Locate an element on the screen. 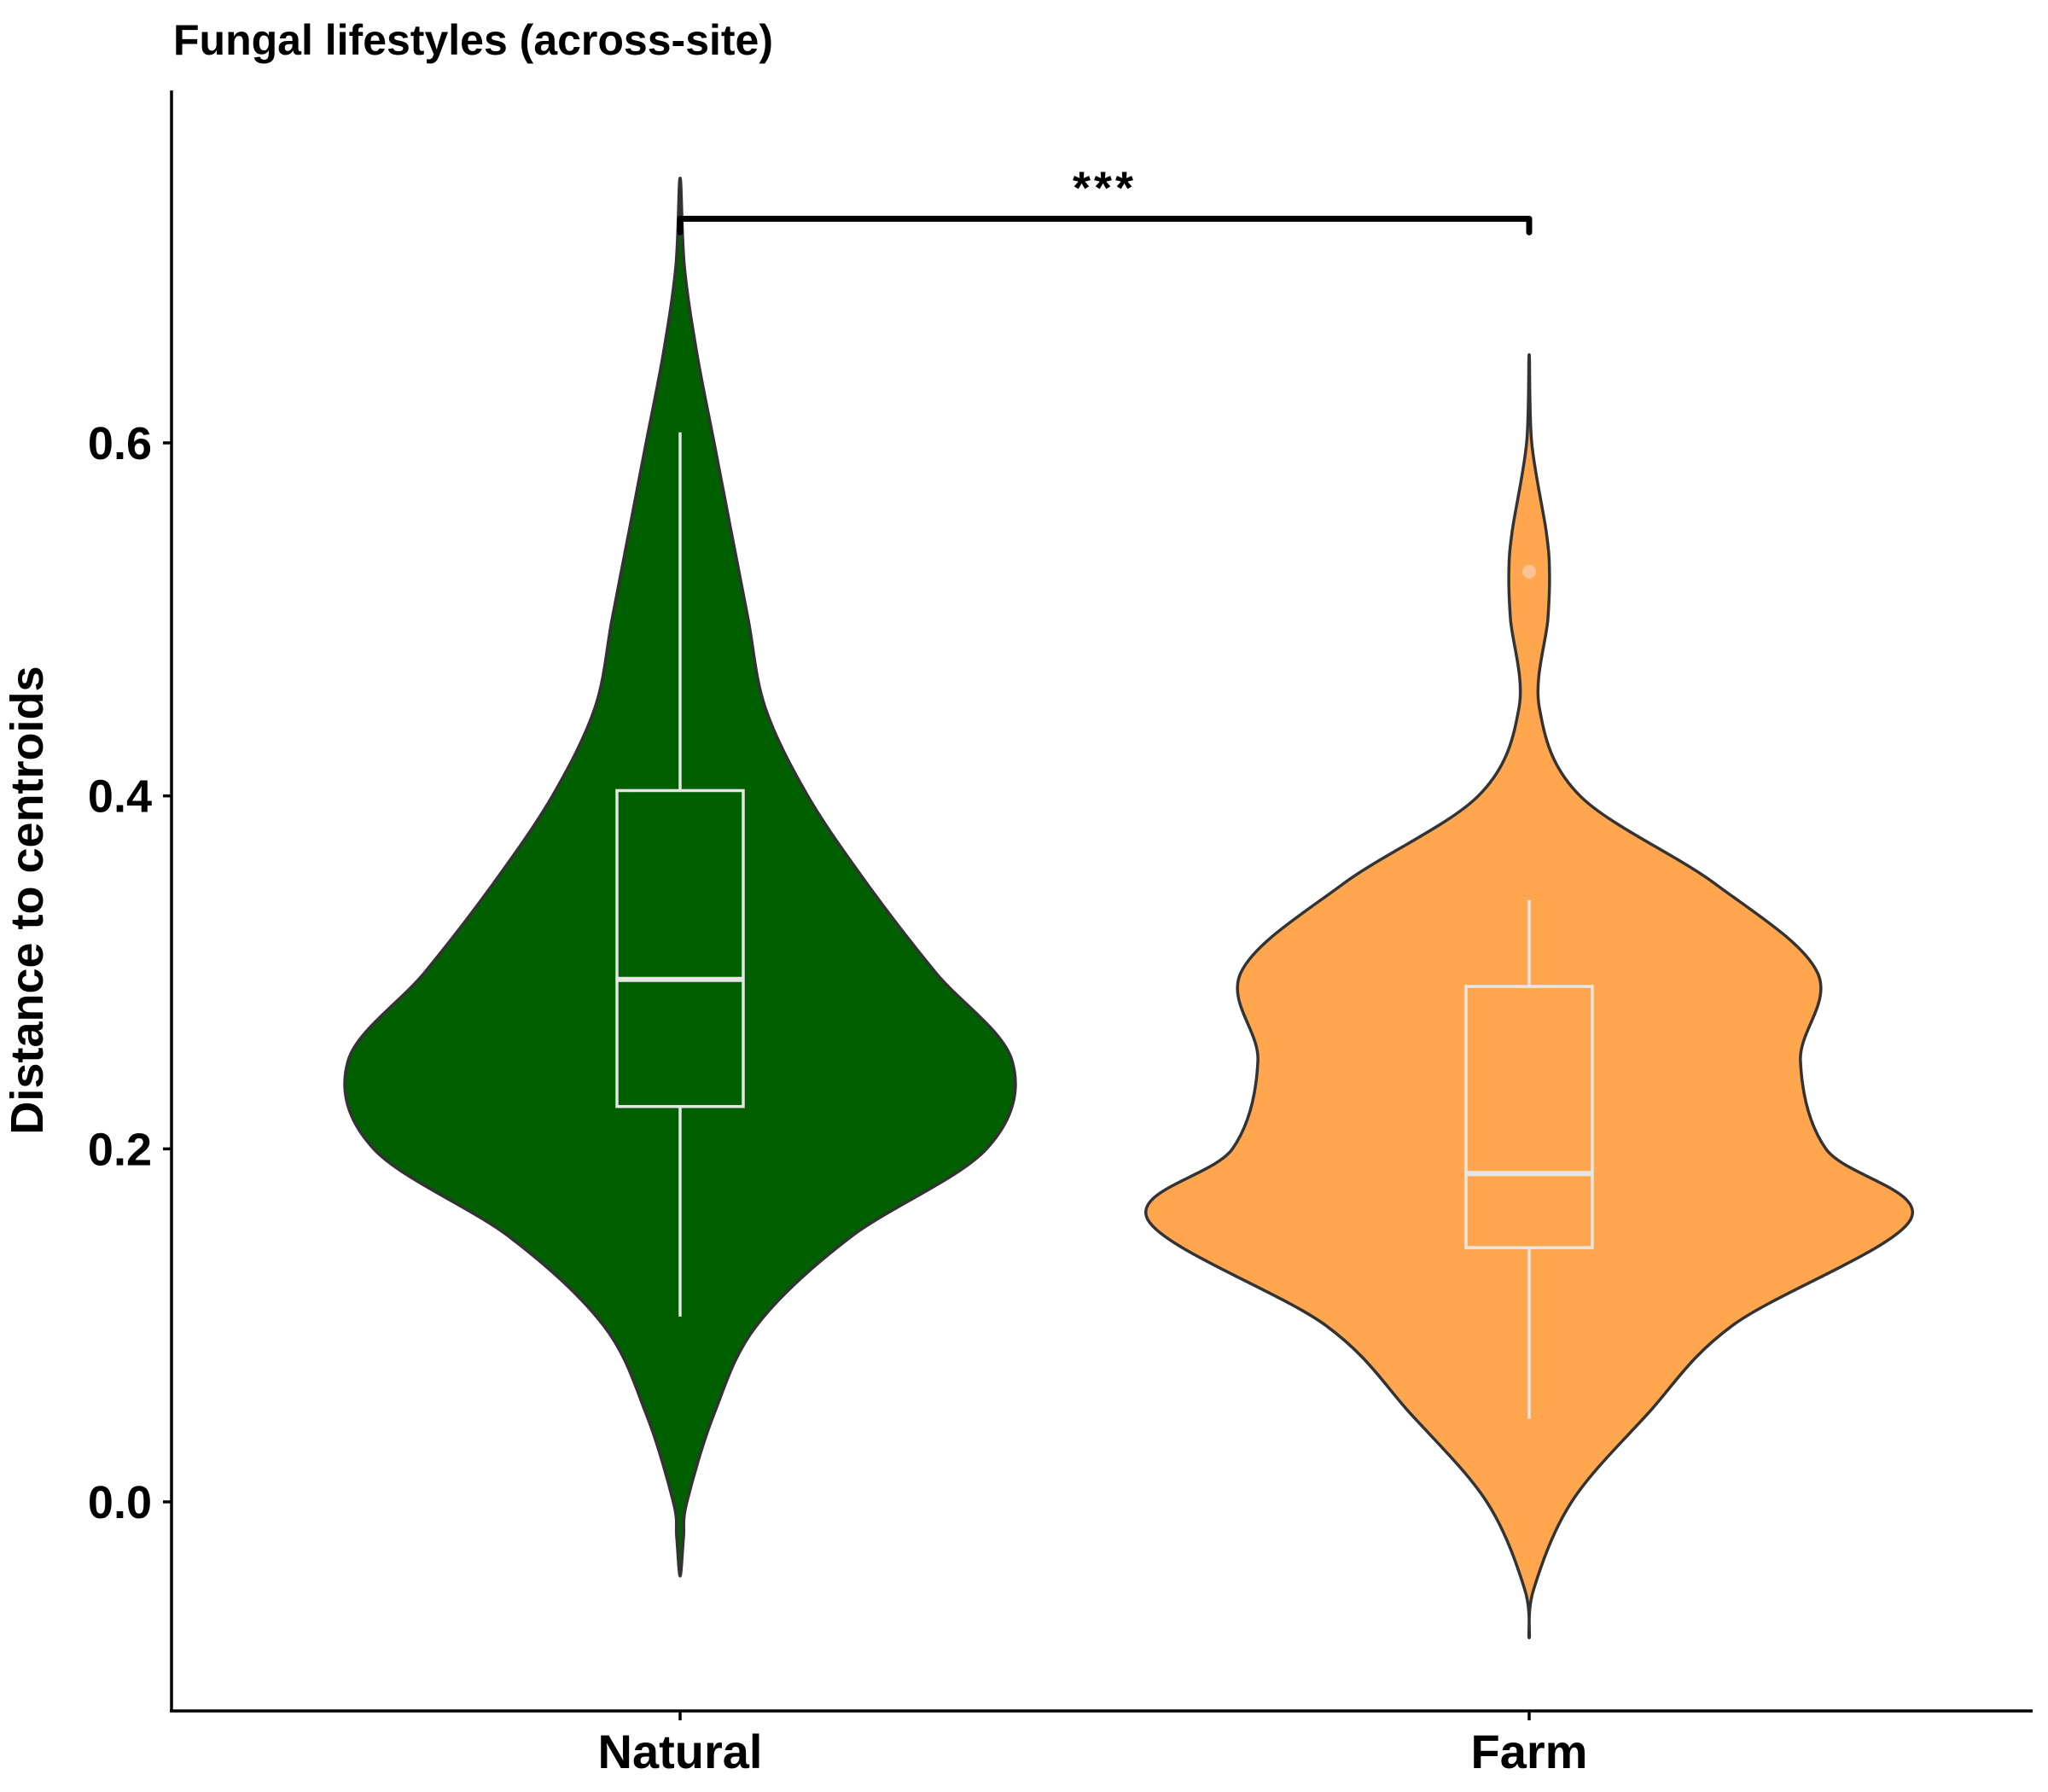  x-tick-label-natural: Natural is located at coordinates (680, 1751).